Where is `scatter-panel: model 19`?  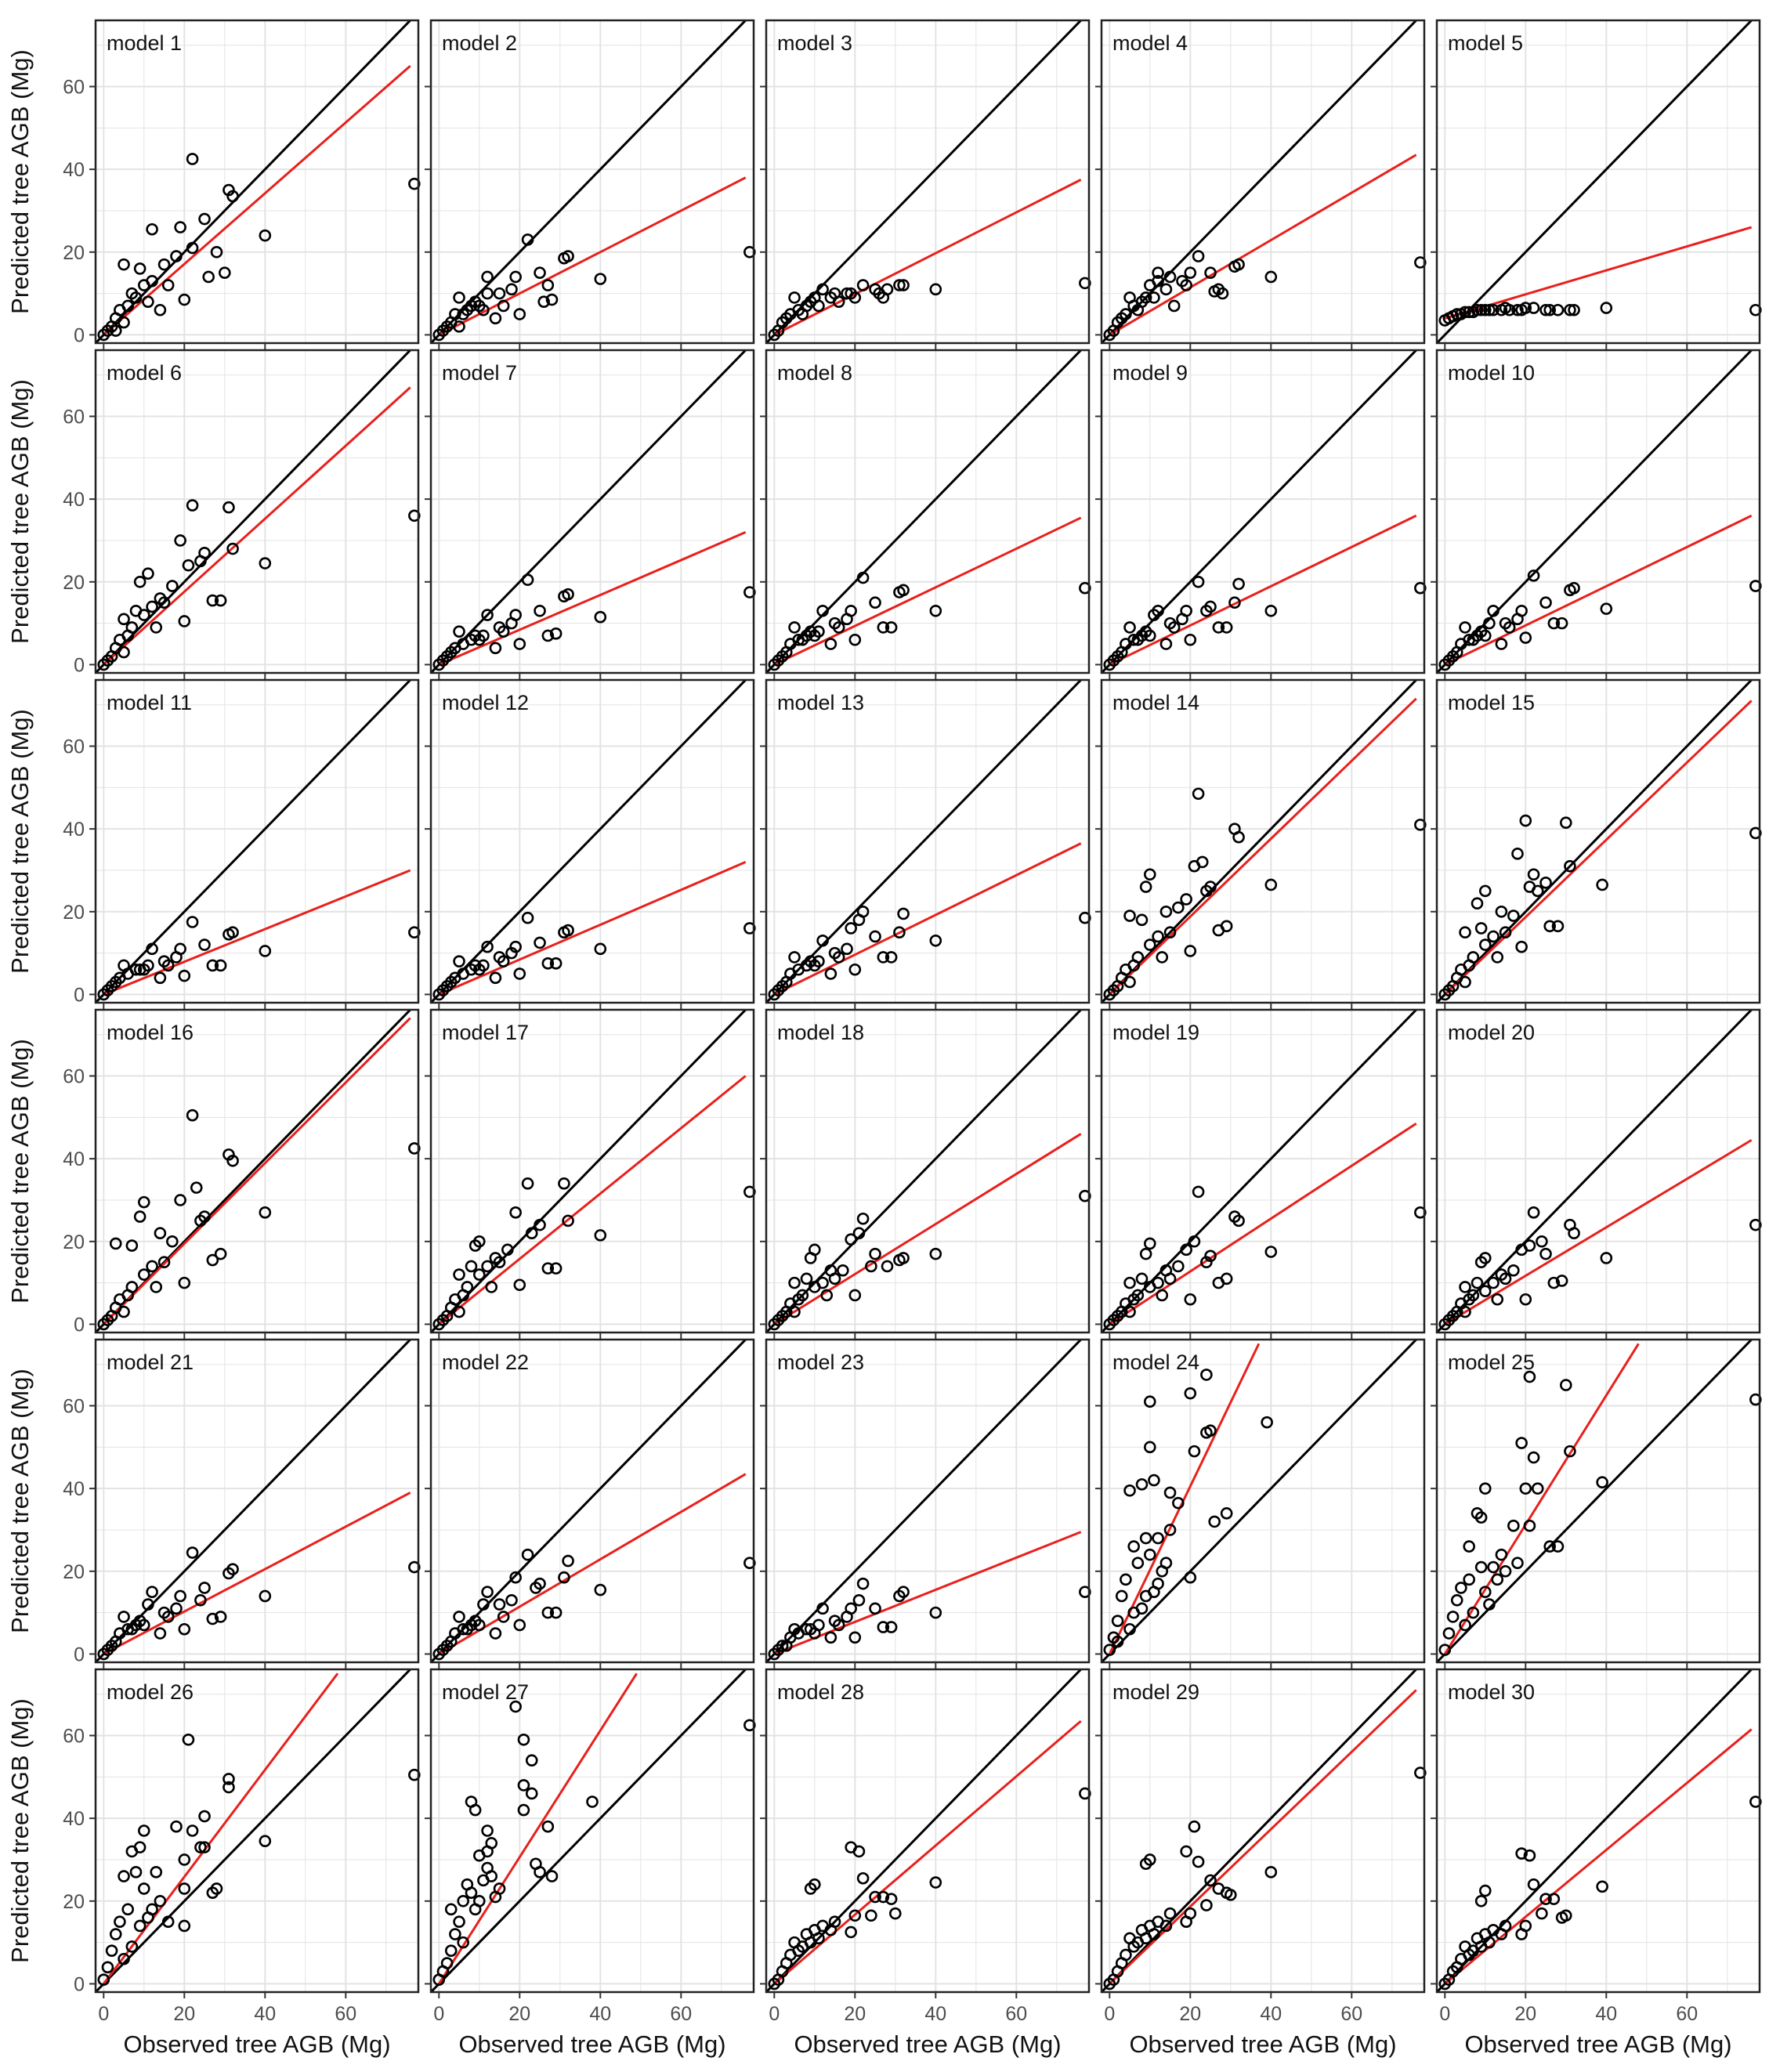
scatter-panel: model 19 is located at coordinates (1261, 1173).